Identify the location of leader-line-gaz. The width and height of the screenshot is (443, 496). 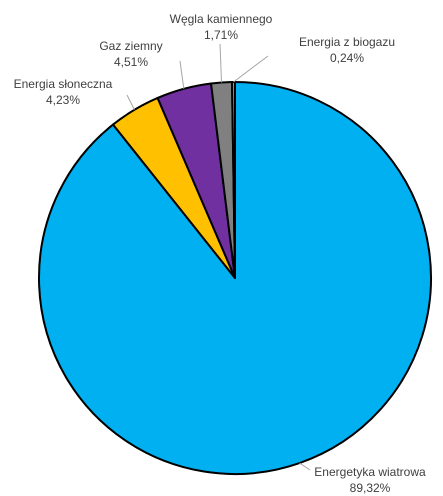
(182, 74).